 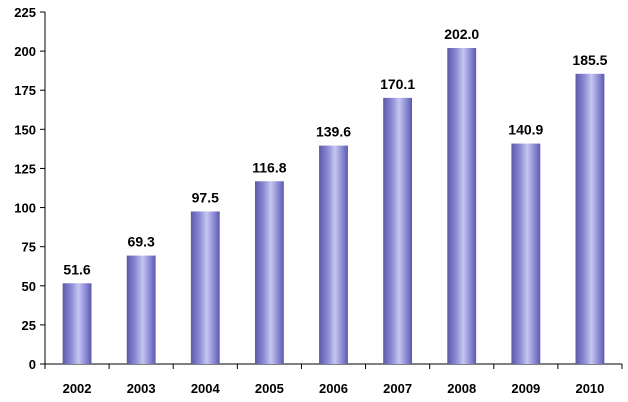 What do you see at coordinates (77, 388) in the screenshot?
I see `x-tick-label: 2002` at bounding box center [77, 388].